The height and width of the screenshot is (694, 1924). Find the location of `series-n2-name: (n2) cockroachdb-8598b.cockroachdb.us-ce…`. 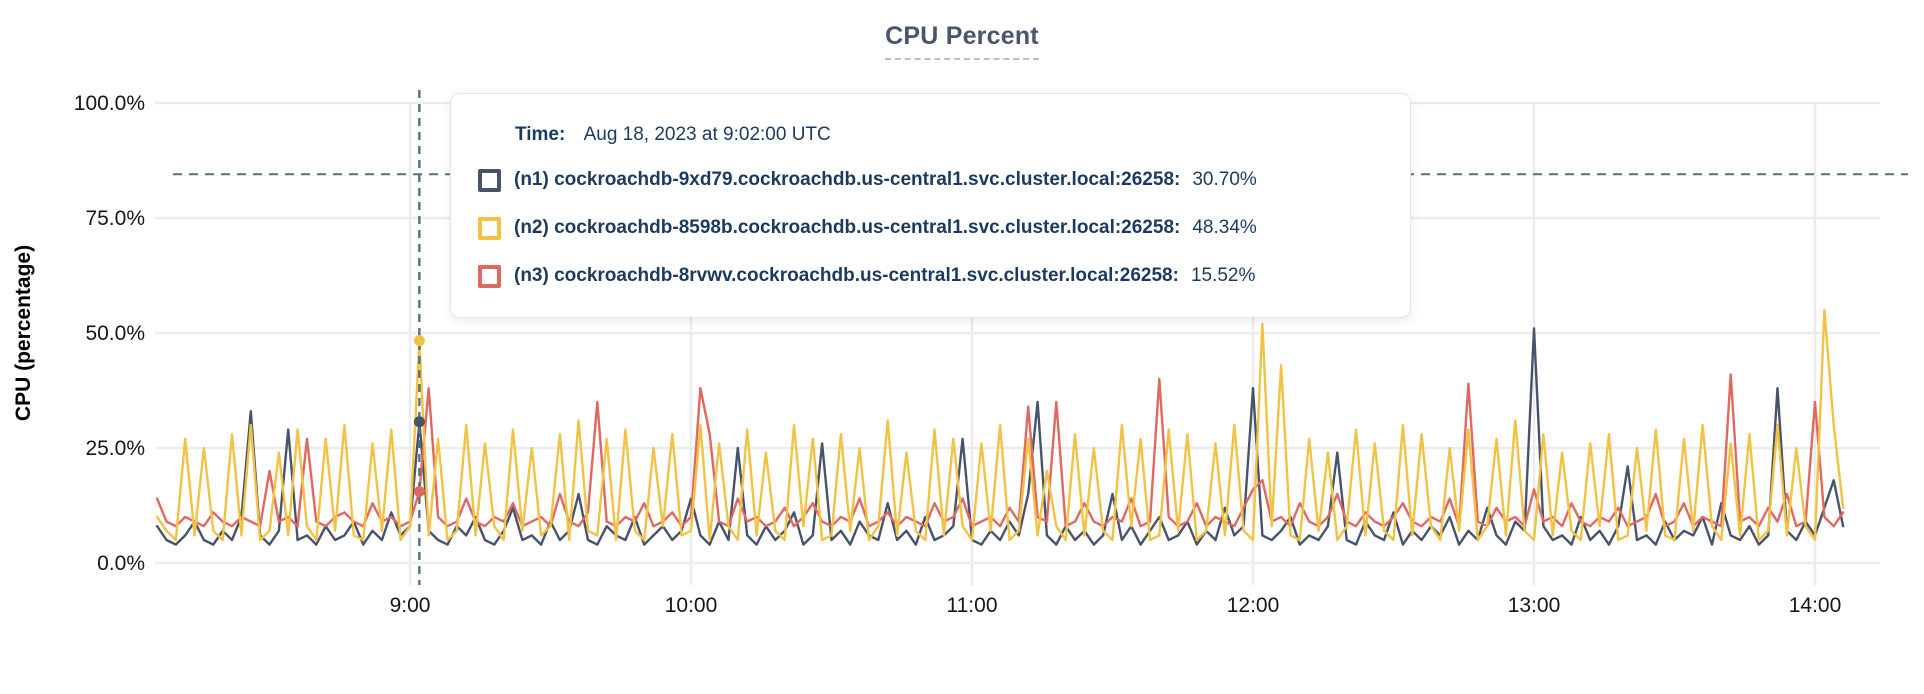

series-n2-name: (n2) cockroachdb-8598b.cockroachdb.us-ce… is located at coordinates (847, 227).